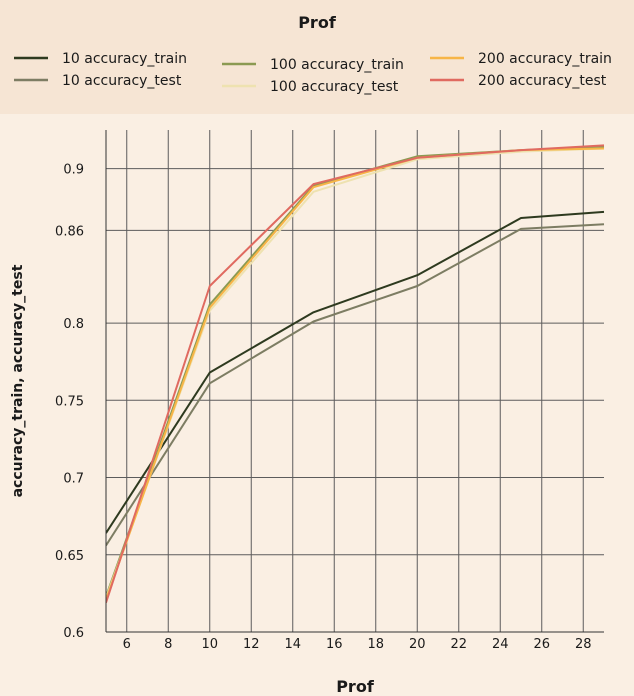 The image size is (634, 696). I want to click on x-tick-label: 20, so click(417, 644).